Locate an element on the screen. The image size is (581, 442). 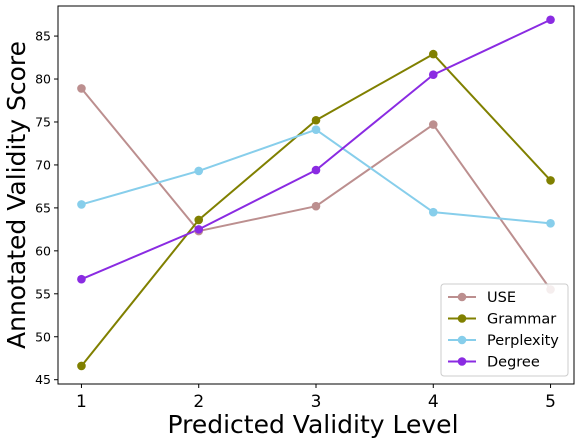
legend-label: Degree is located at coordinates (513, 363).